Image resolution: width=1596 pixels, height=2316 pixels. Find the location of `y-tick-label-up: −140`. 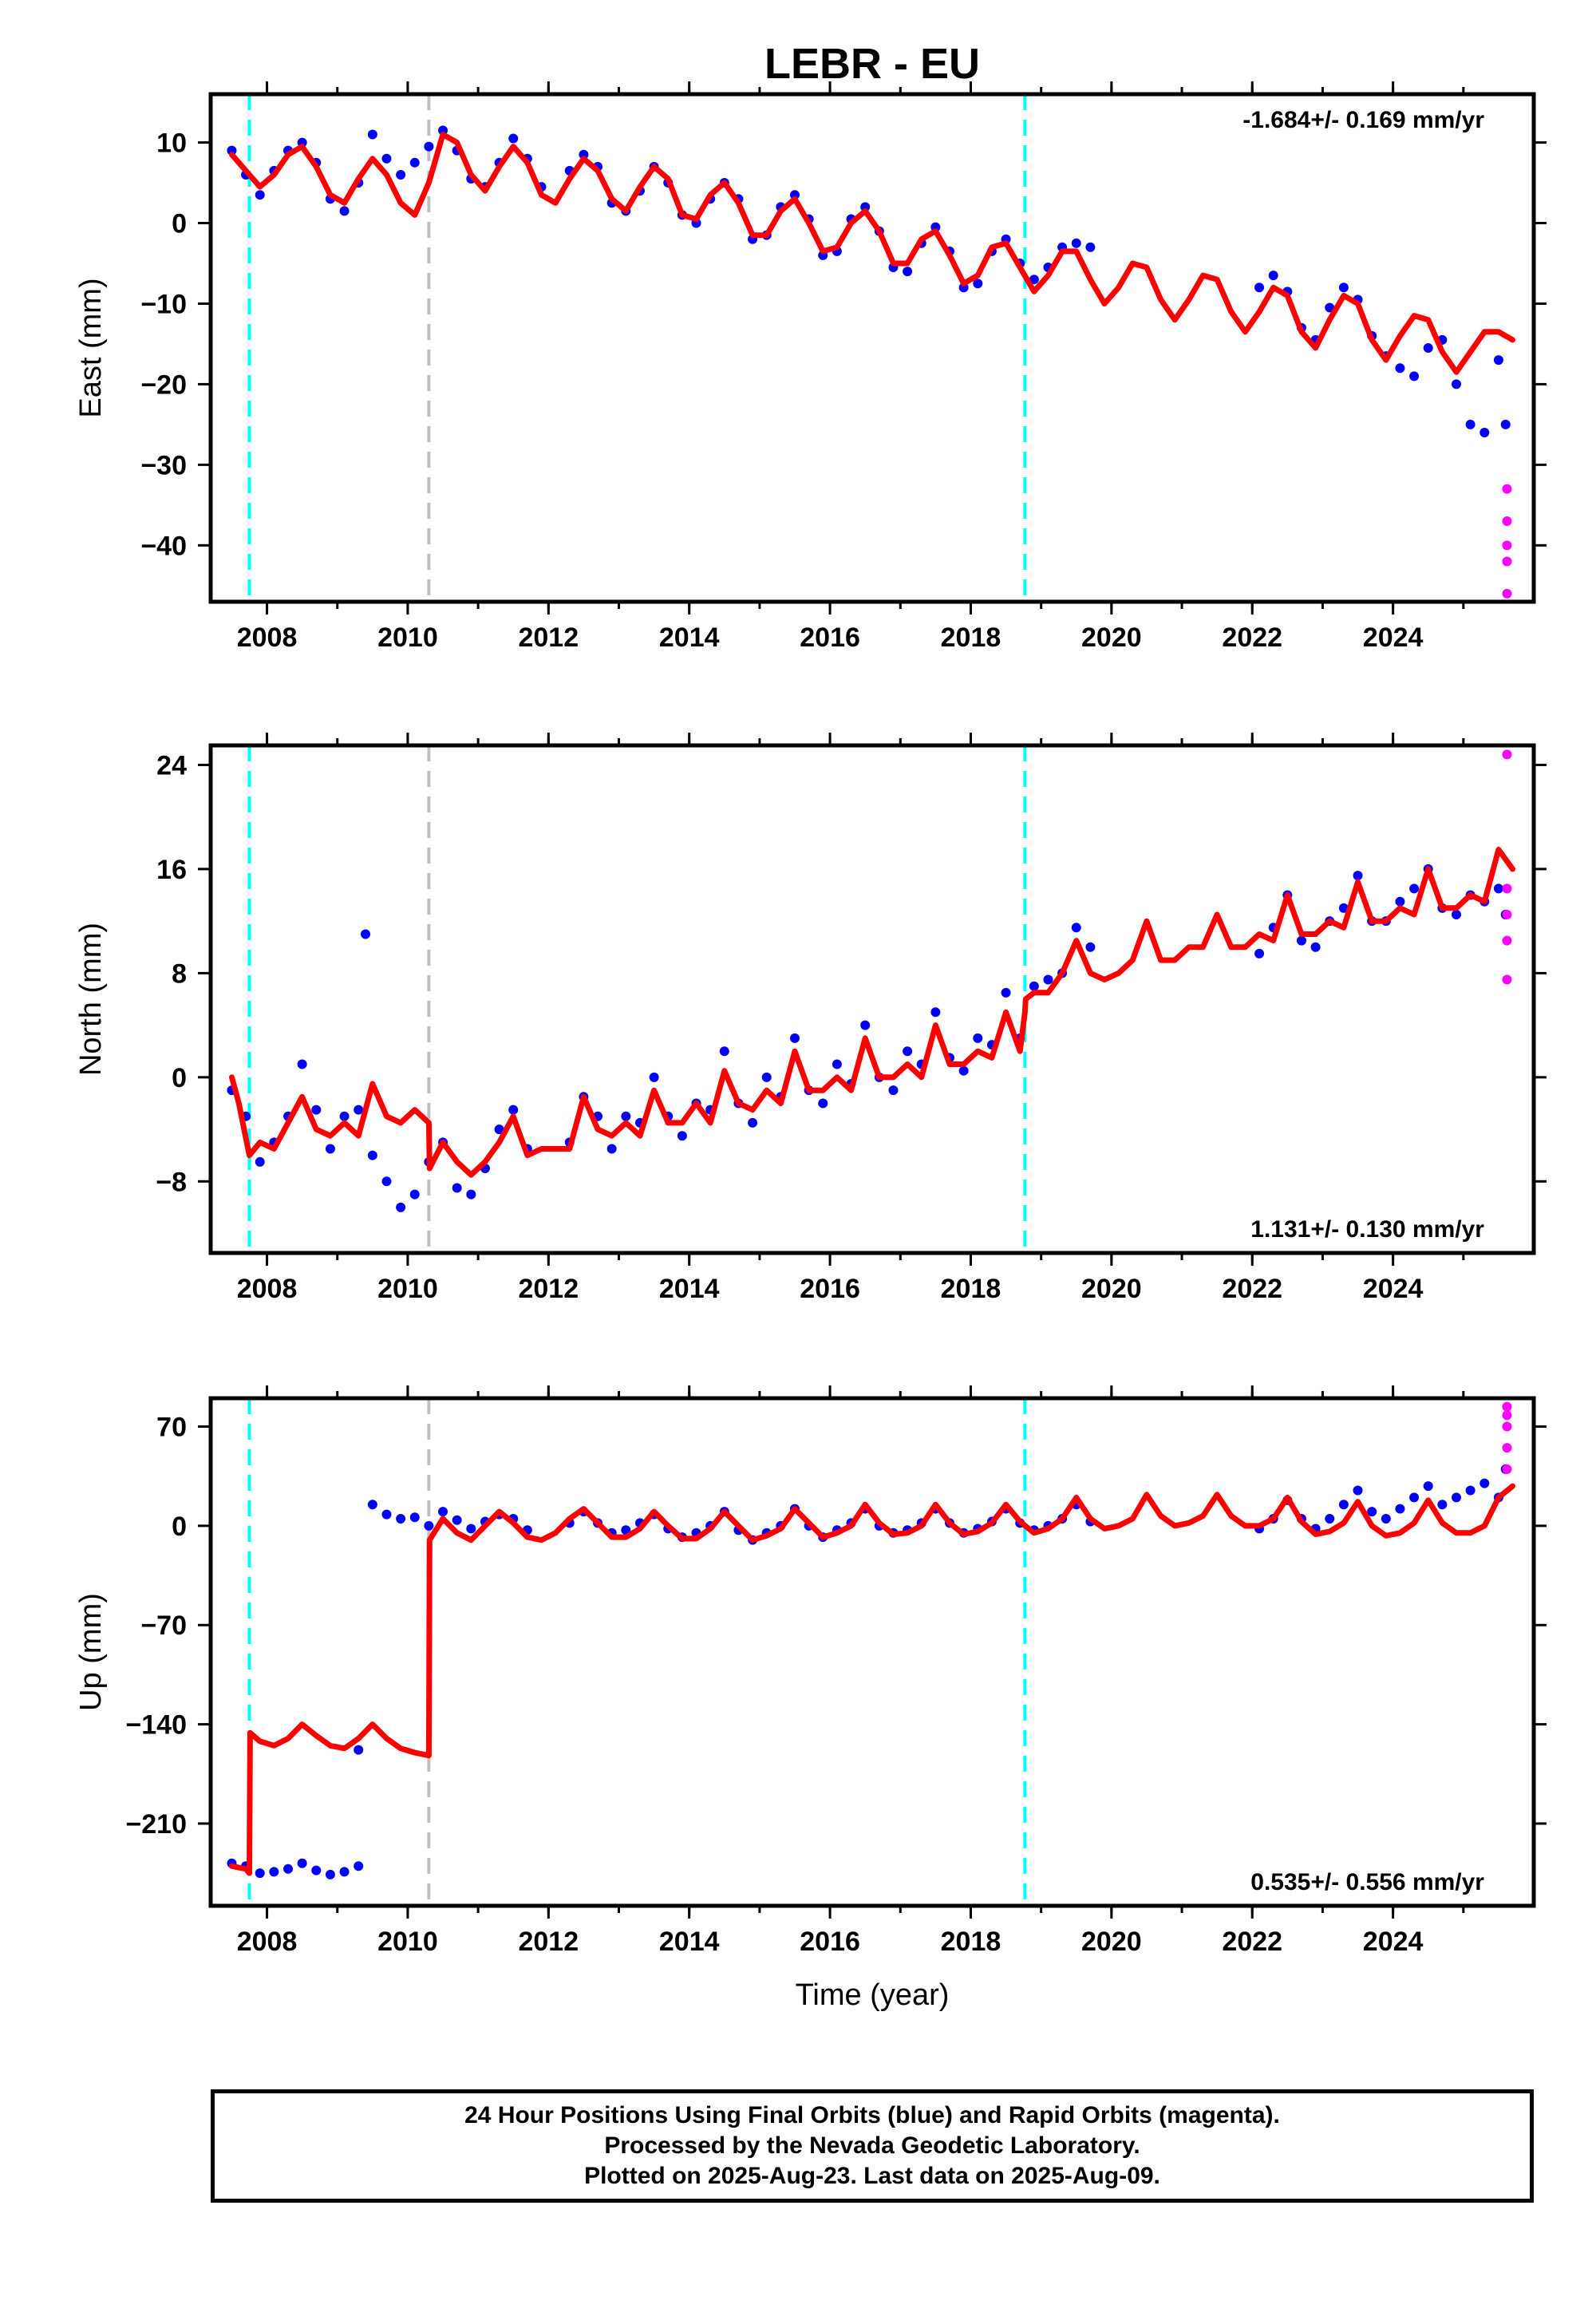

y-tick-label-up: −140 is located at coordinates (156, 1726).